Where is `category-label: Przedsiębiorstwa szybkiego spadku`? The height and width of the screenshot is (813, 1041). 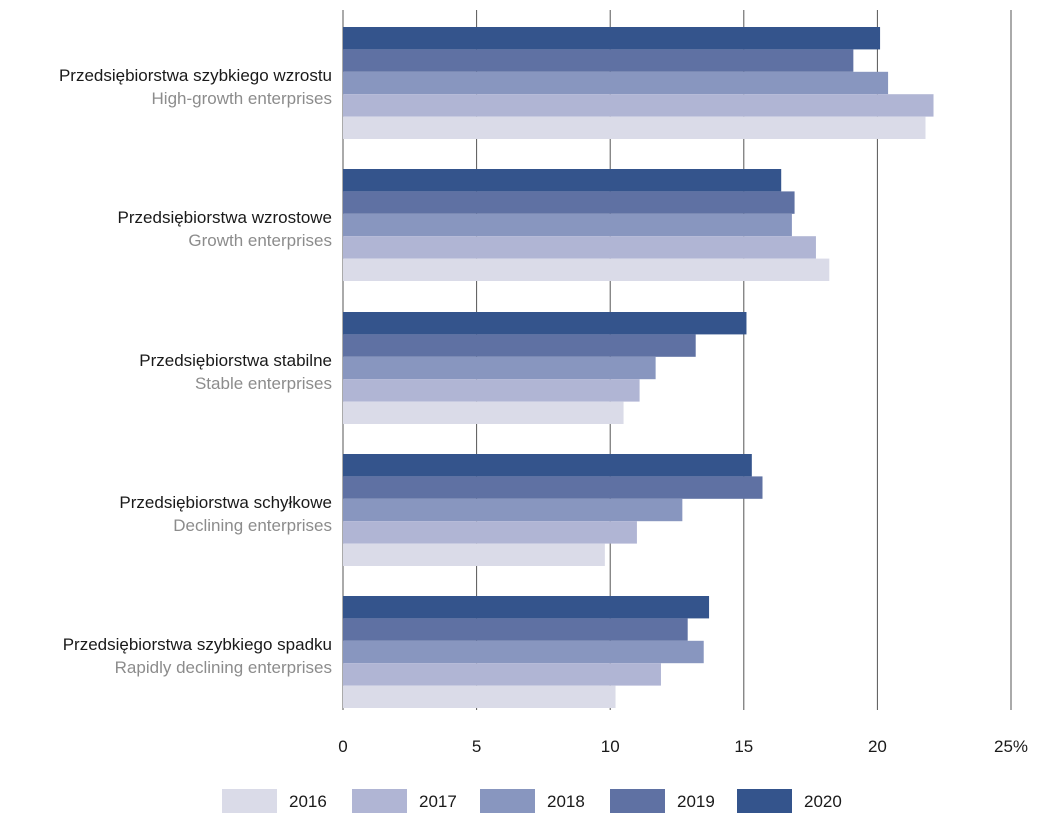 category-label: Przedsiębiorstwa szybkiego spadku is located at coordinates (197, 644).